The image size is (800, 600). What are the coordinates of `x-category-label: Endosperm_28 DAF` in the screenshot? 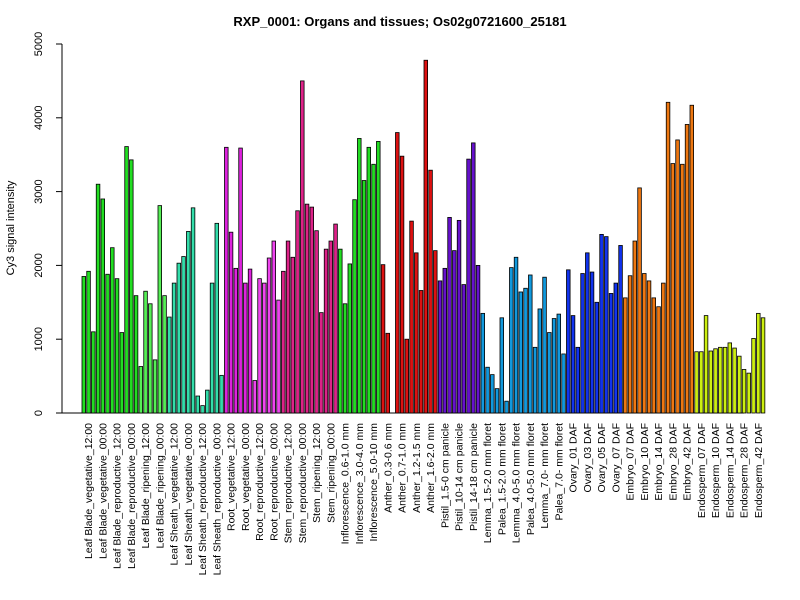 It's located at (745, 470).